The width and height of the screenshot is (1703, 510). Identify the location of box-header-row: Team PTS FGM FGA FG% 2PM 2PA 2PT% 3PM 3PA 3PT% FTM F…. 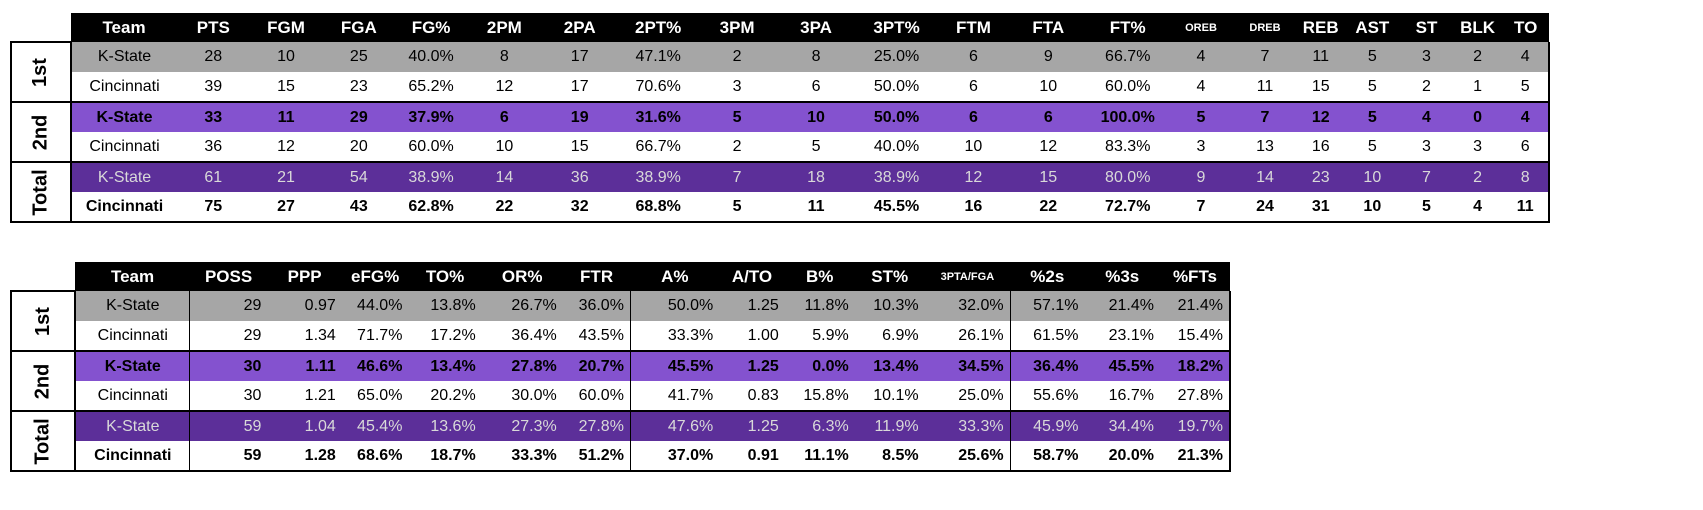
(780, 27).